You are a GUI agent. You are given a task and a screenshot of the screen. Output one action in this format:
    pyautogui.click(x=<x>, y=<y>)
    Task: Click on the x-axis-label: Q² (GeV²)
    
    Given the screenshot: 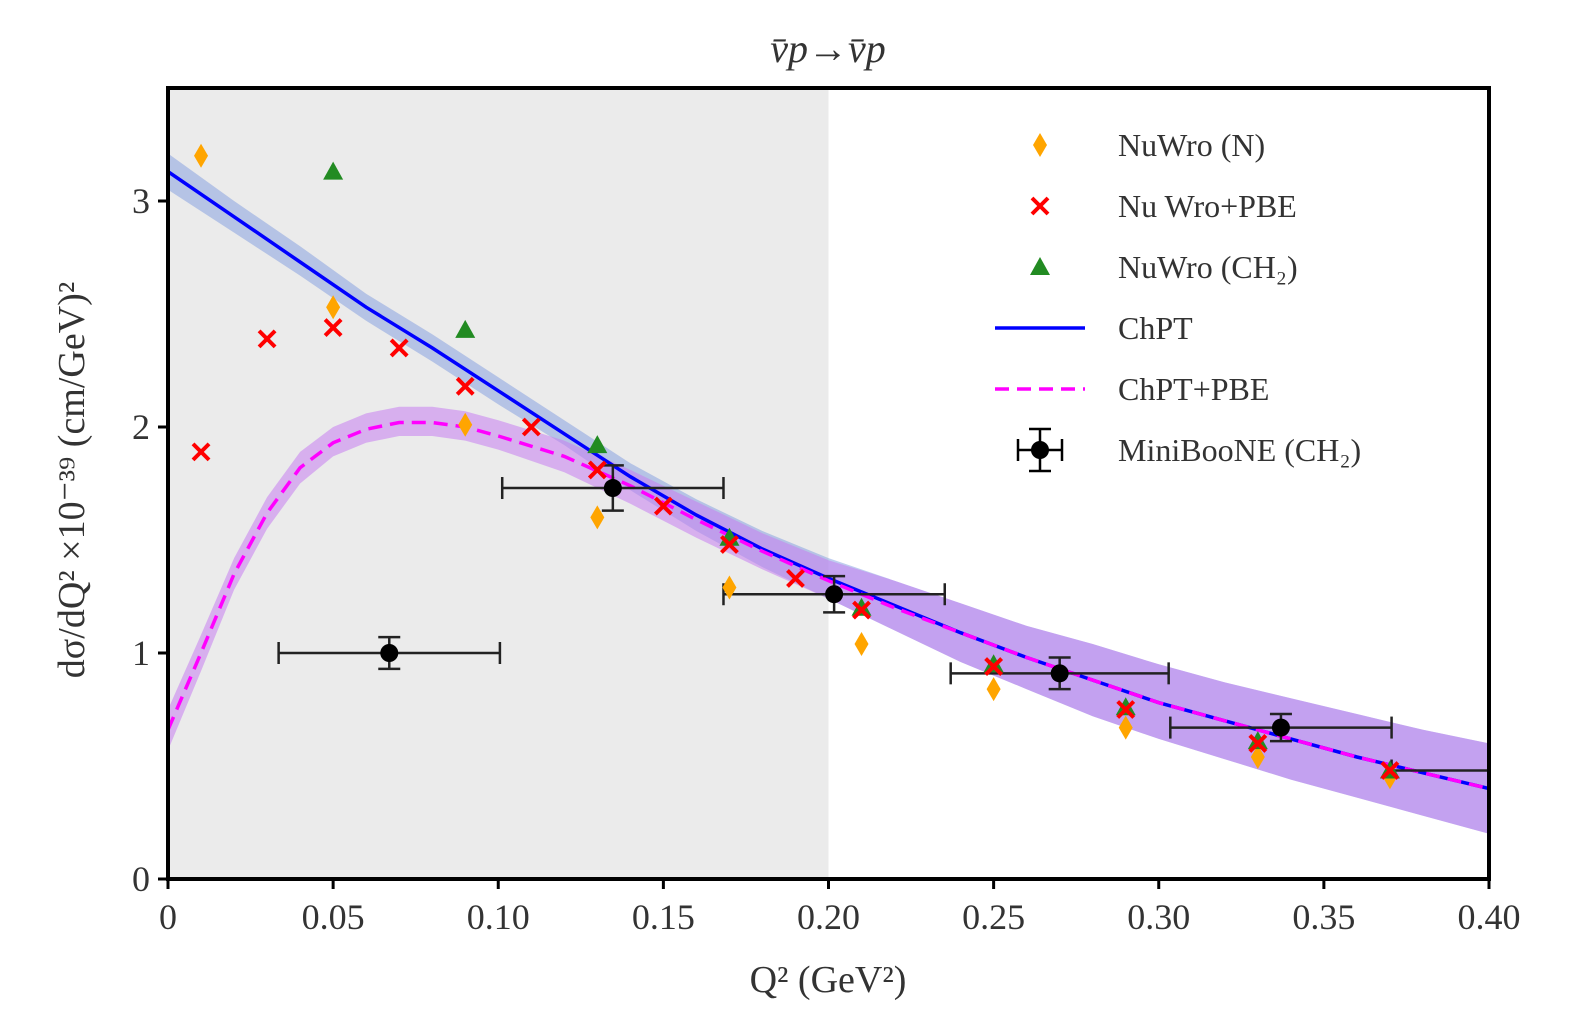 What is the action you would take?
    pyautogui.click(x=828, y=980)
    